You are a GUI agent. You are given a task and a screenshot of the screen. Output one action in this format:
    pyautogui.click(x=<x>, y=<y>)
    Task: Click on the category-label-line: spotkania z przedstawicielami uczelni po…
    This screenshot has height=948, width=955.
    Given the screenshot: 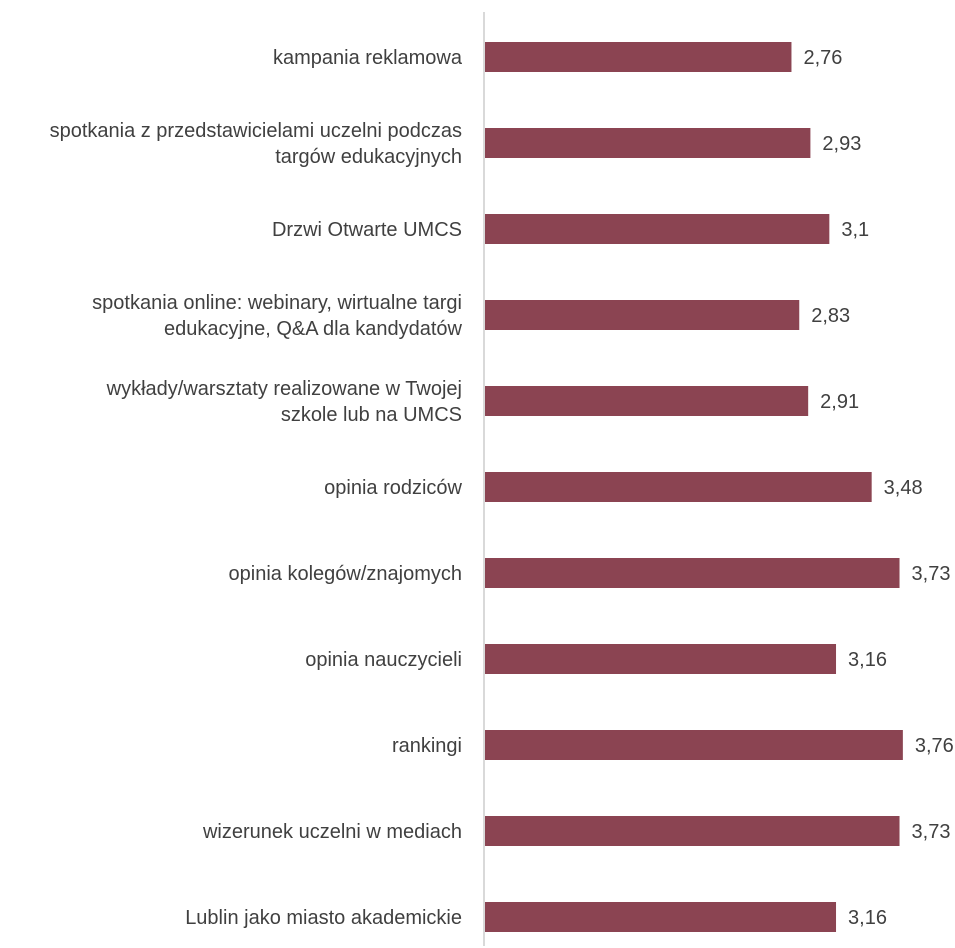 What is the action you would take?
    pyautogui.click(x=256, y=131)
    